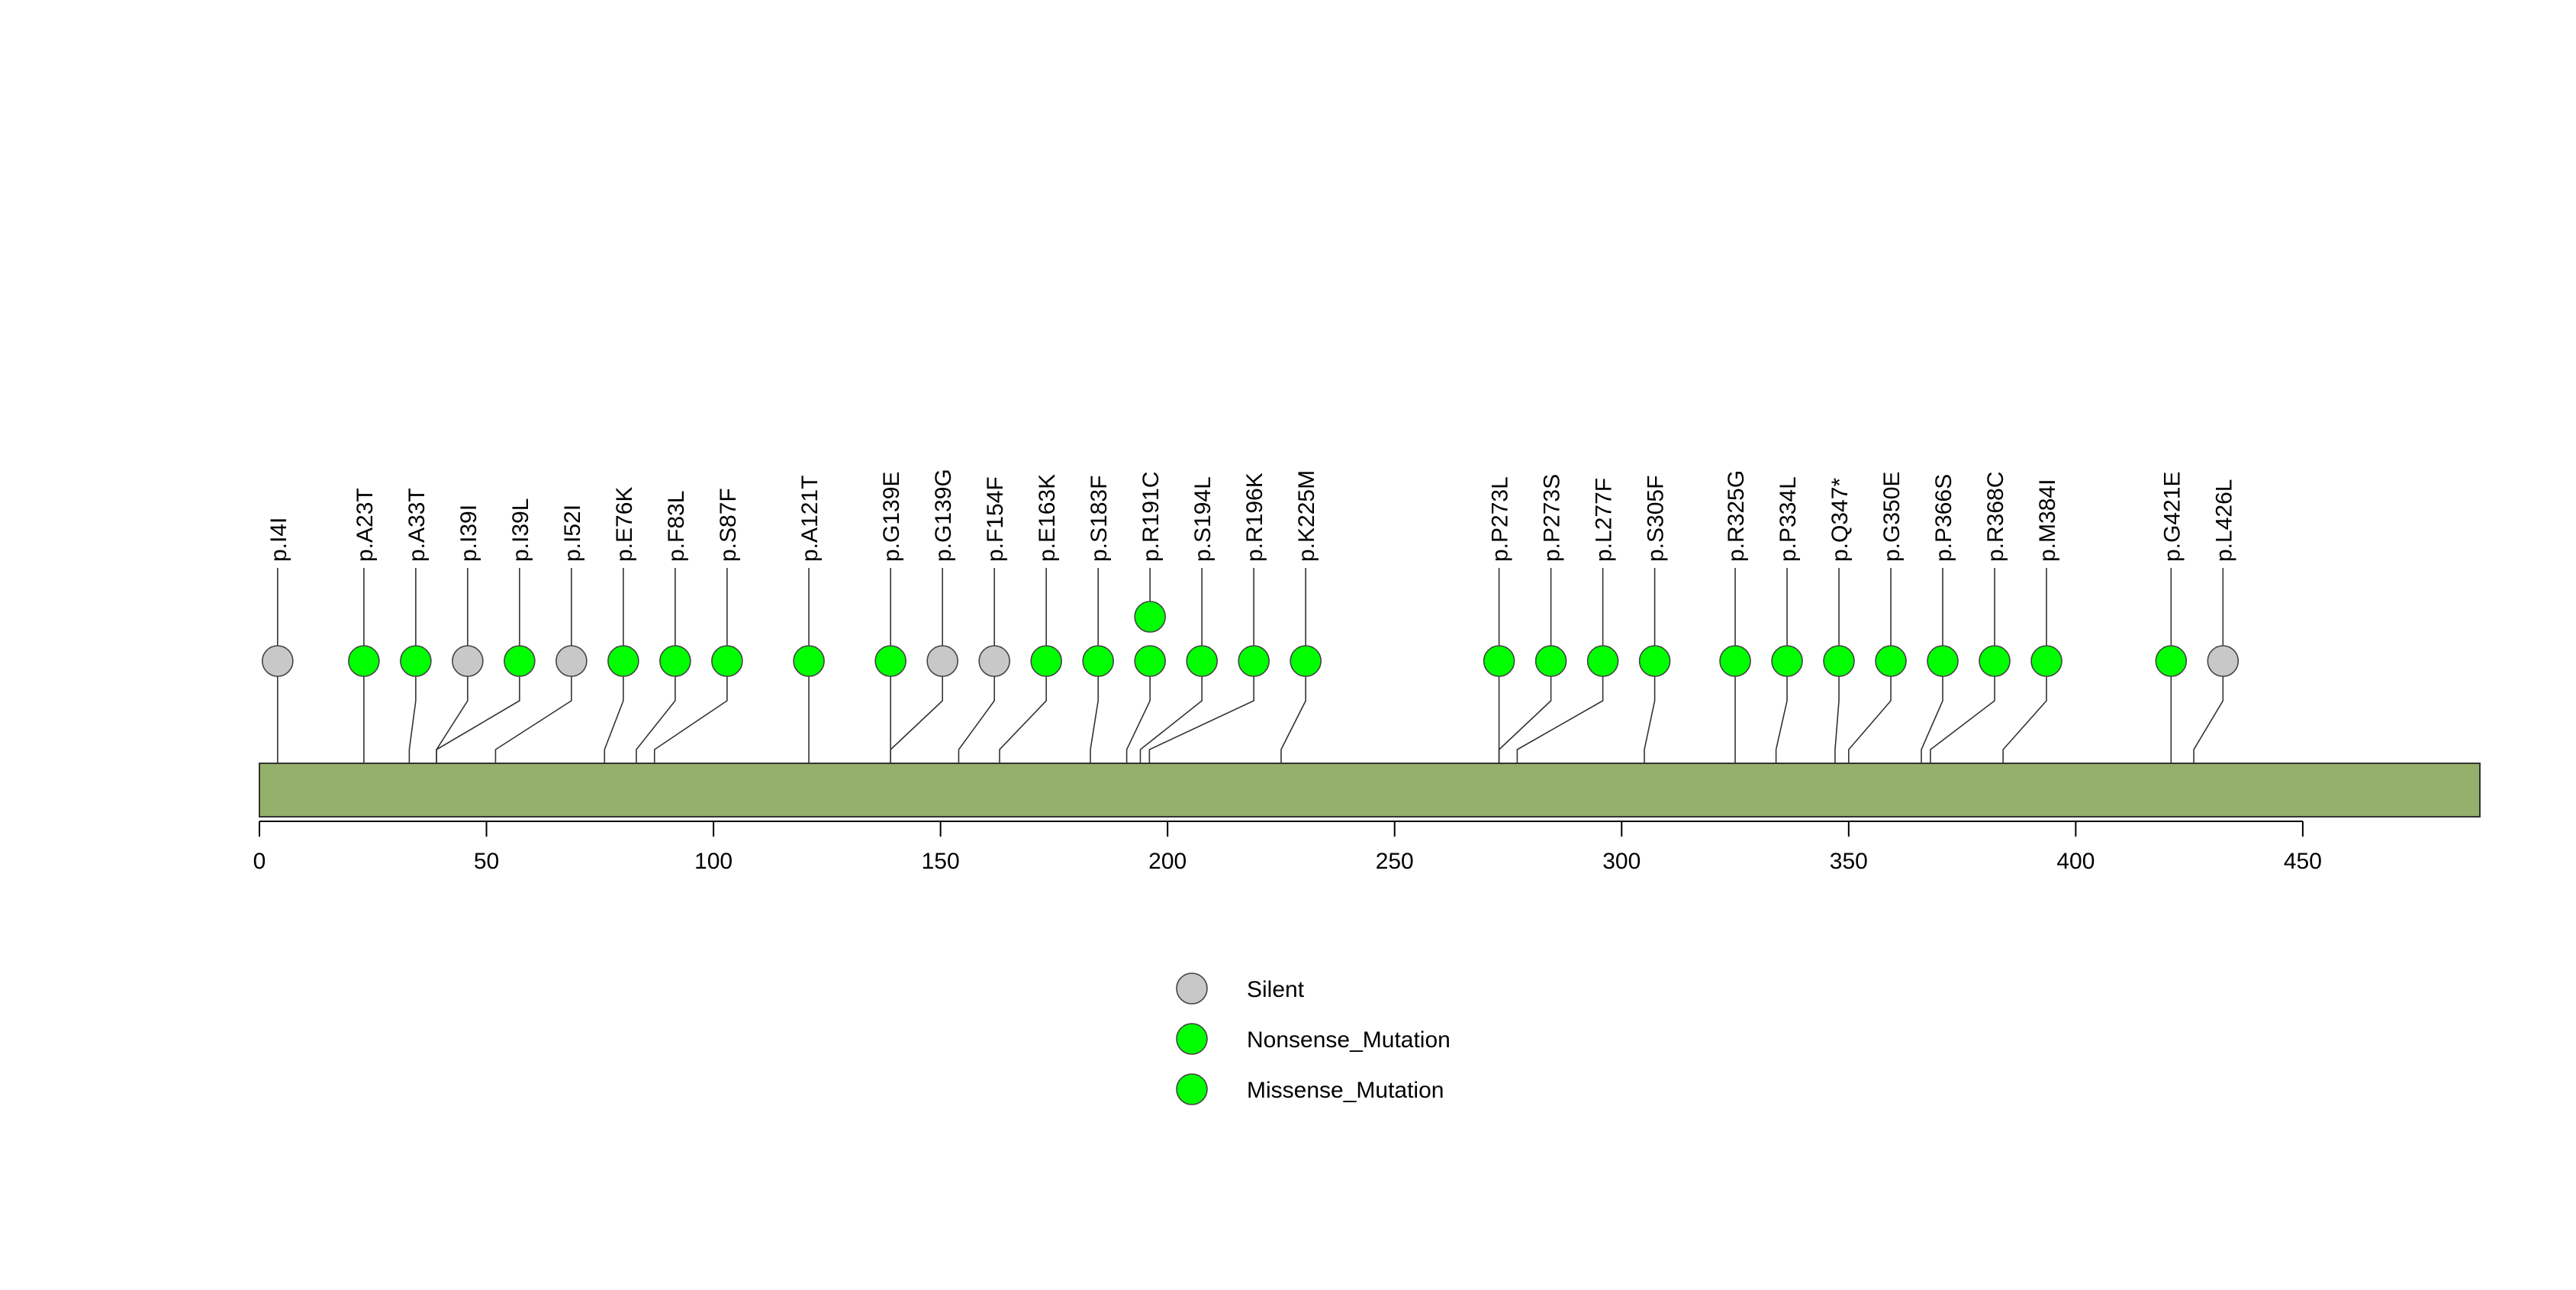 The width and height of the screenshot is (2576, 1290). What do you see at coordinates (1345, 1091) in the screenshot?
I see `legend-label: Missense_Mutation` at bounding box center [1345, 1091].